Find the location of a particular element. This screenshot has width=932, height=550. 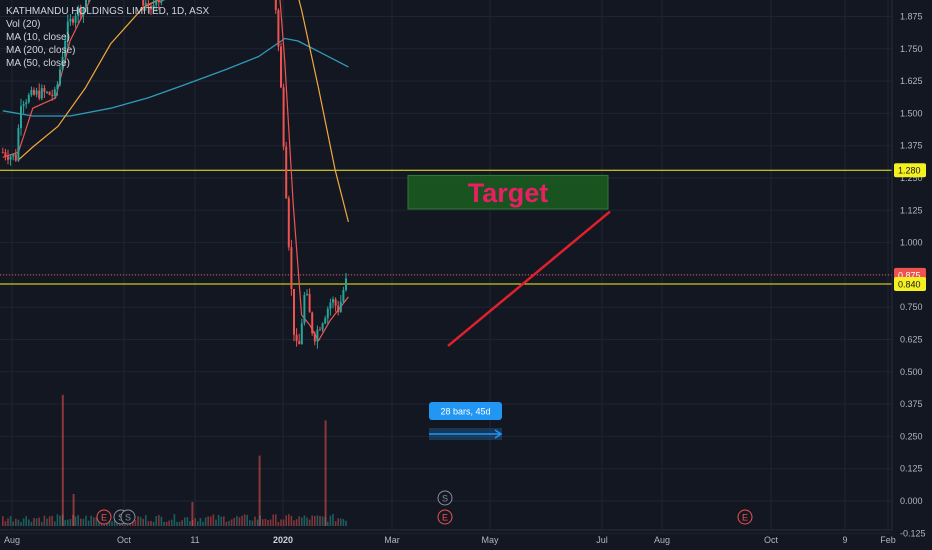

measure-box is located at coordinates (465, 411).